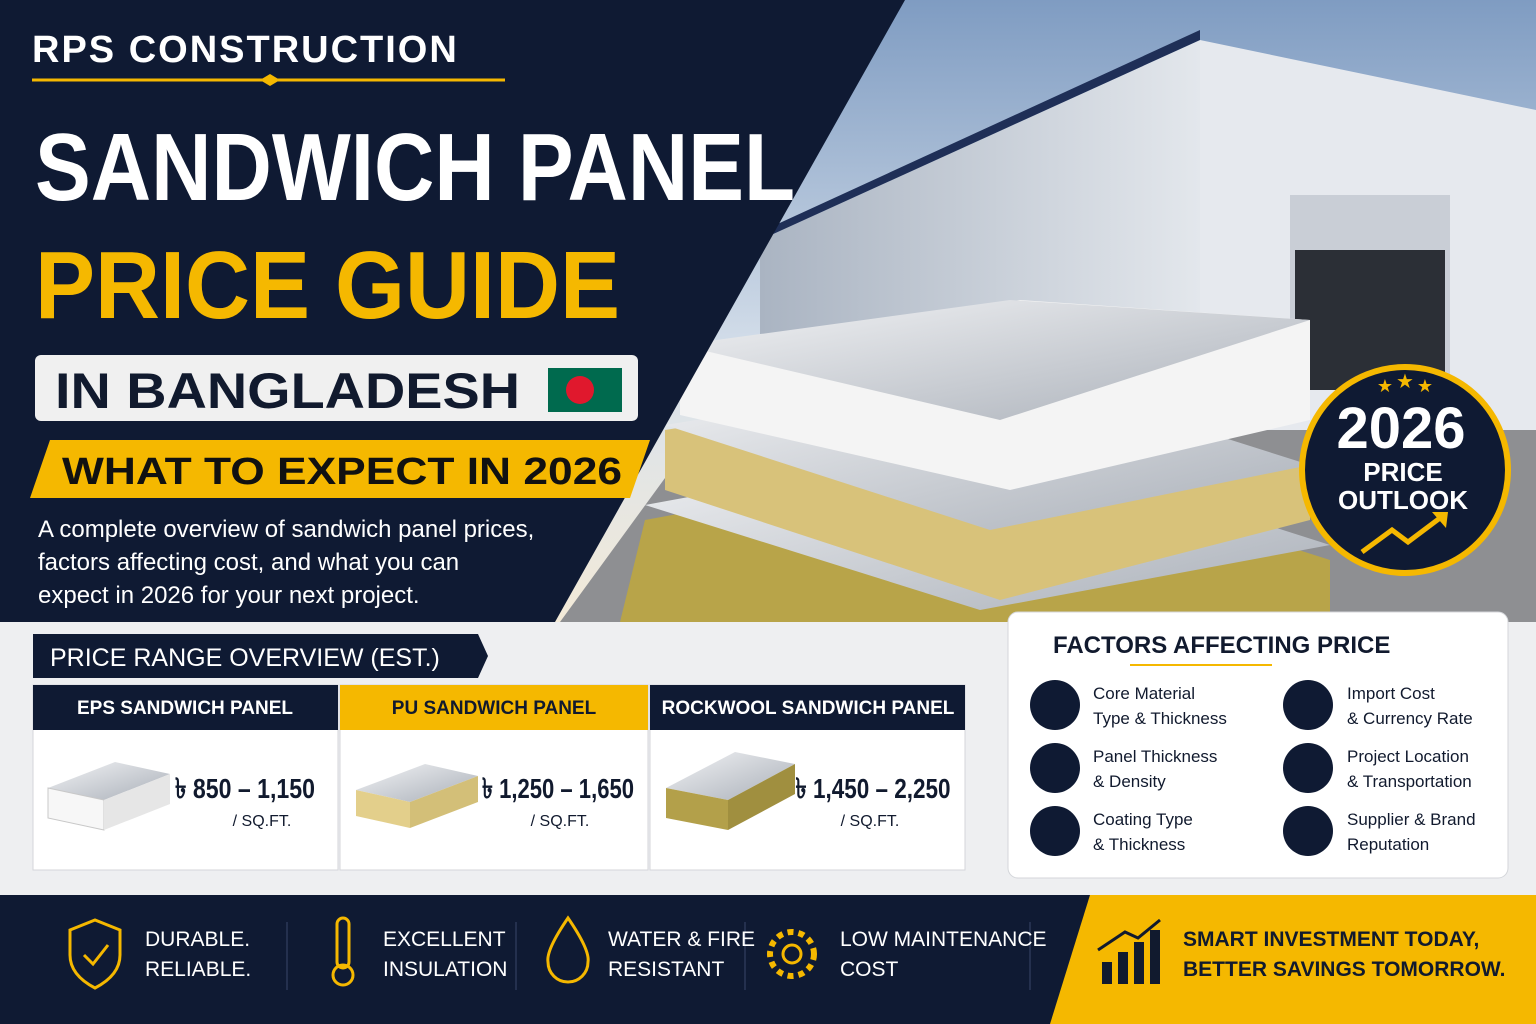 This screenshot has height=1024, width=1536. What do you see at coordinates (343, 975) in the screenshot?
I see `thermometer-bulb` at bounding box center [343, 975].